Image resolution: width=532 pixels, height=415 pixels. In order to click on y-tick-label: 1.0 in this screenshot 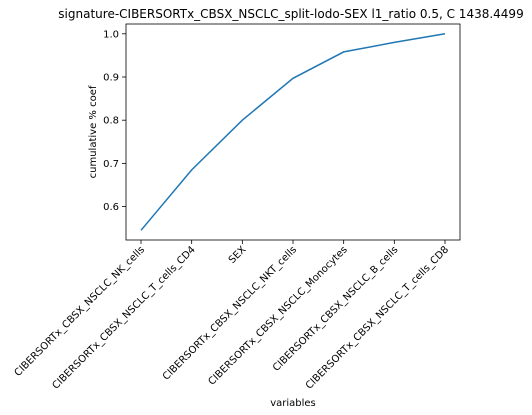, I will do `click(111, 34)`.